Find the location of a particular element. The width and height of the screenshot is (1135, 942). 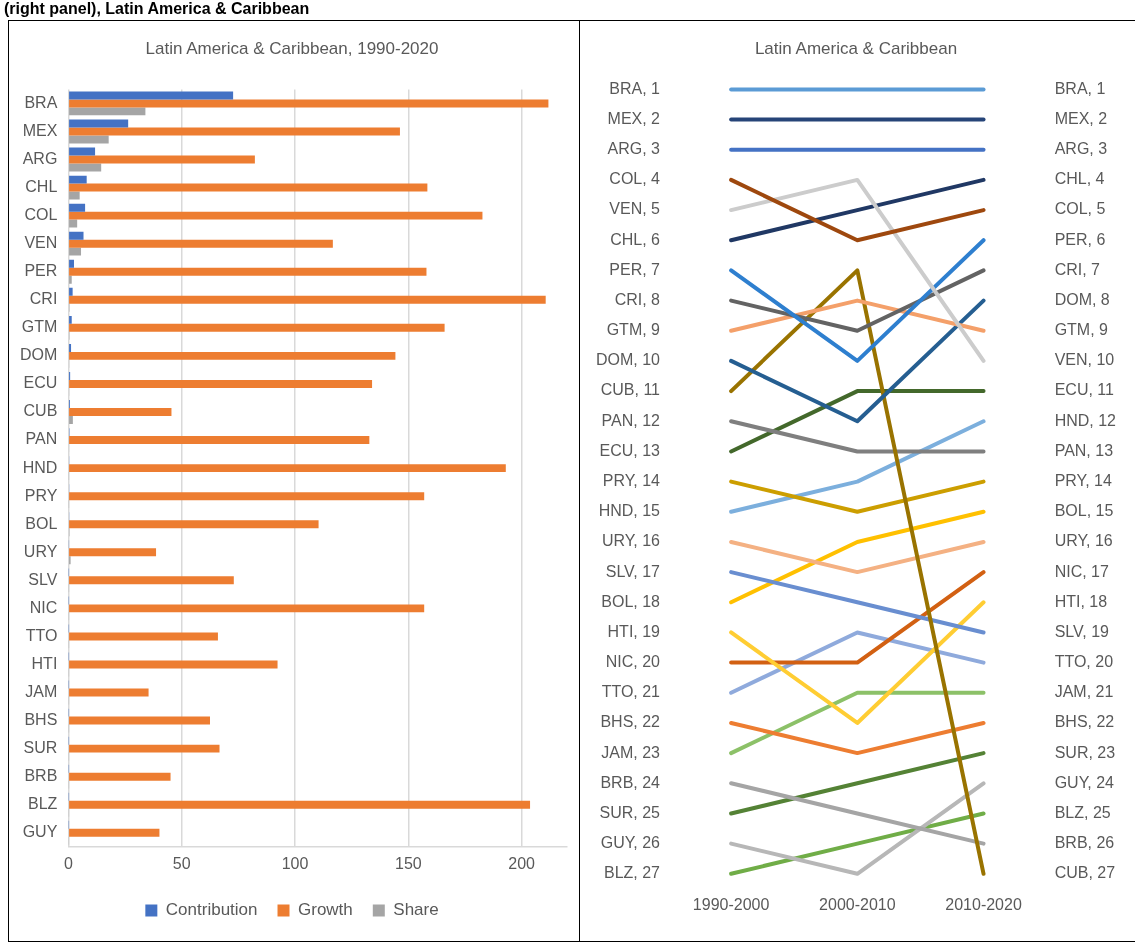

x-tick-label: 1990-2000 is located at coordinates (731, 904).